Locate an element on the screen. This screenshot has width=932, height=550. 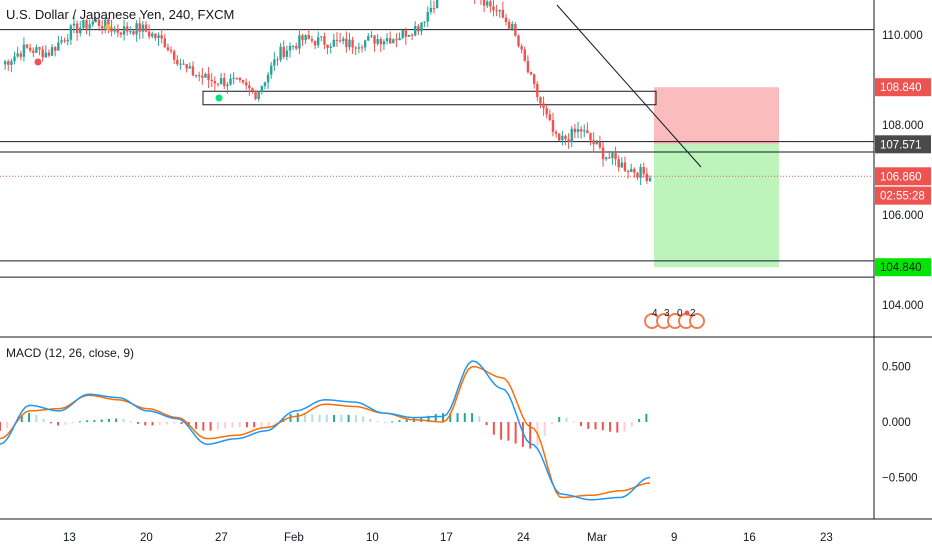
event-dot is located at coordinates (687, 313).